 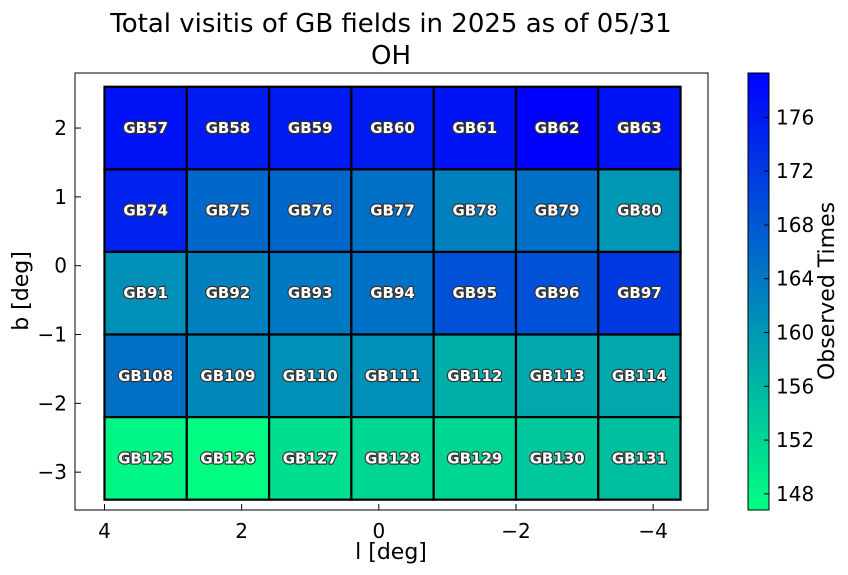 I want to click on cell-label: GB112, so click(x=474, y=376).